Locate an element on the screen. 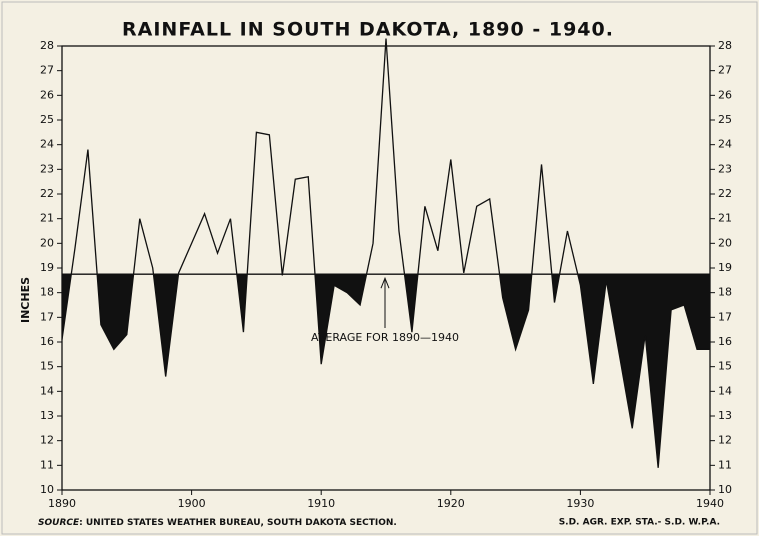 The image size is (759, 536). x-tick-label: 1900 is located at coordinates (192, 503).